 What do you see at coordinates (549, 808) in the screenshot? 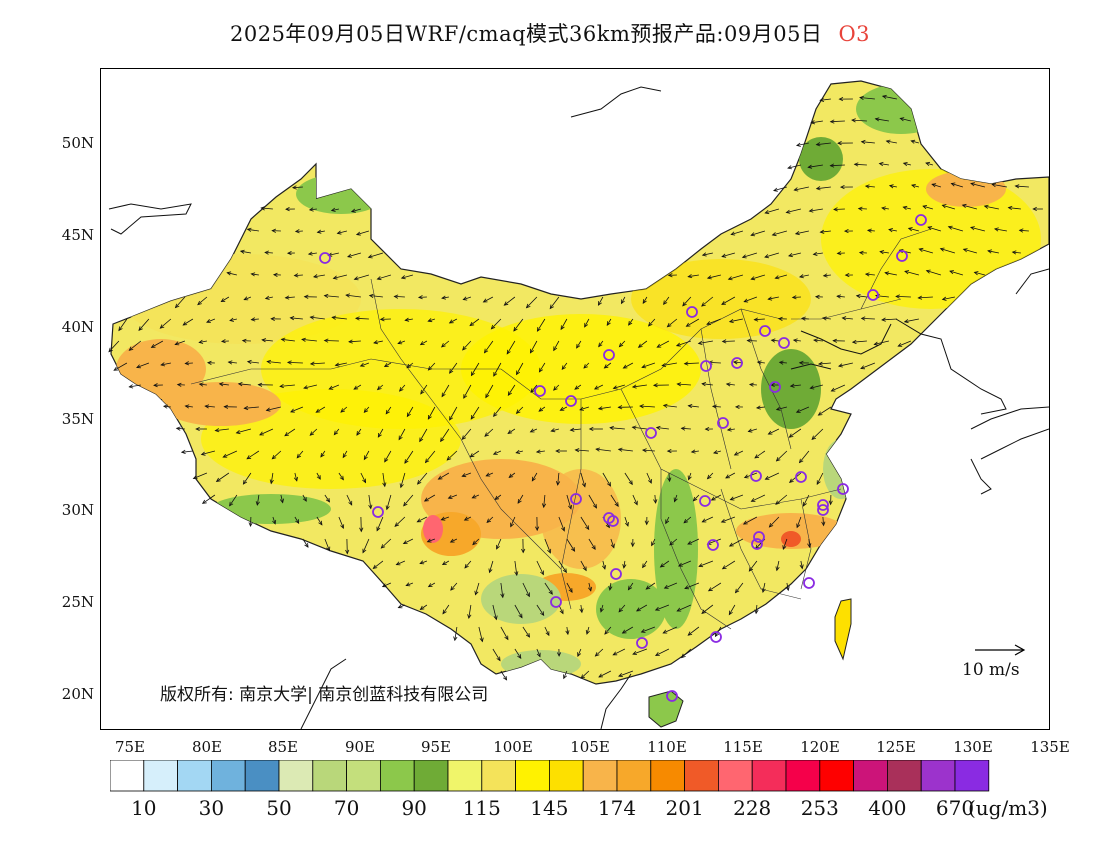
I see `colorbar-label: 145` at bounding box center [549, 808].